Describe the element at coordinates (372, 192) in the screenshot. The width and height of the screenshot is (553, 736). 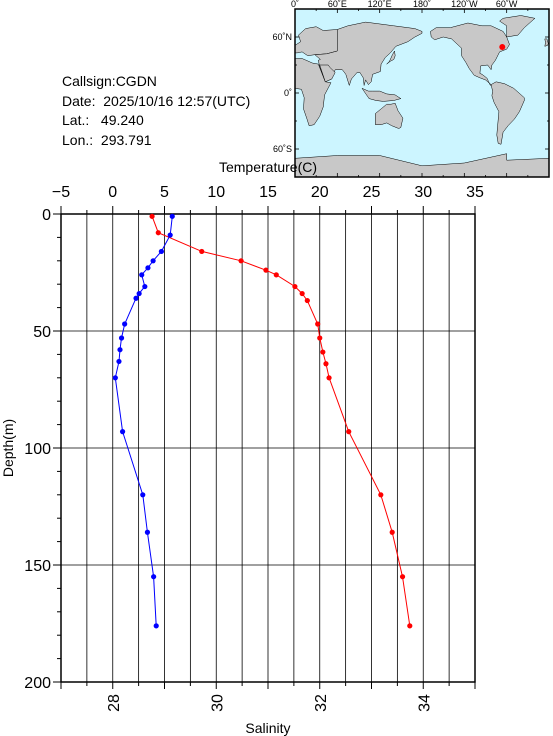
I see `temperature-tick-label: 25` at that location.